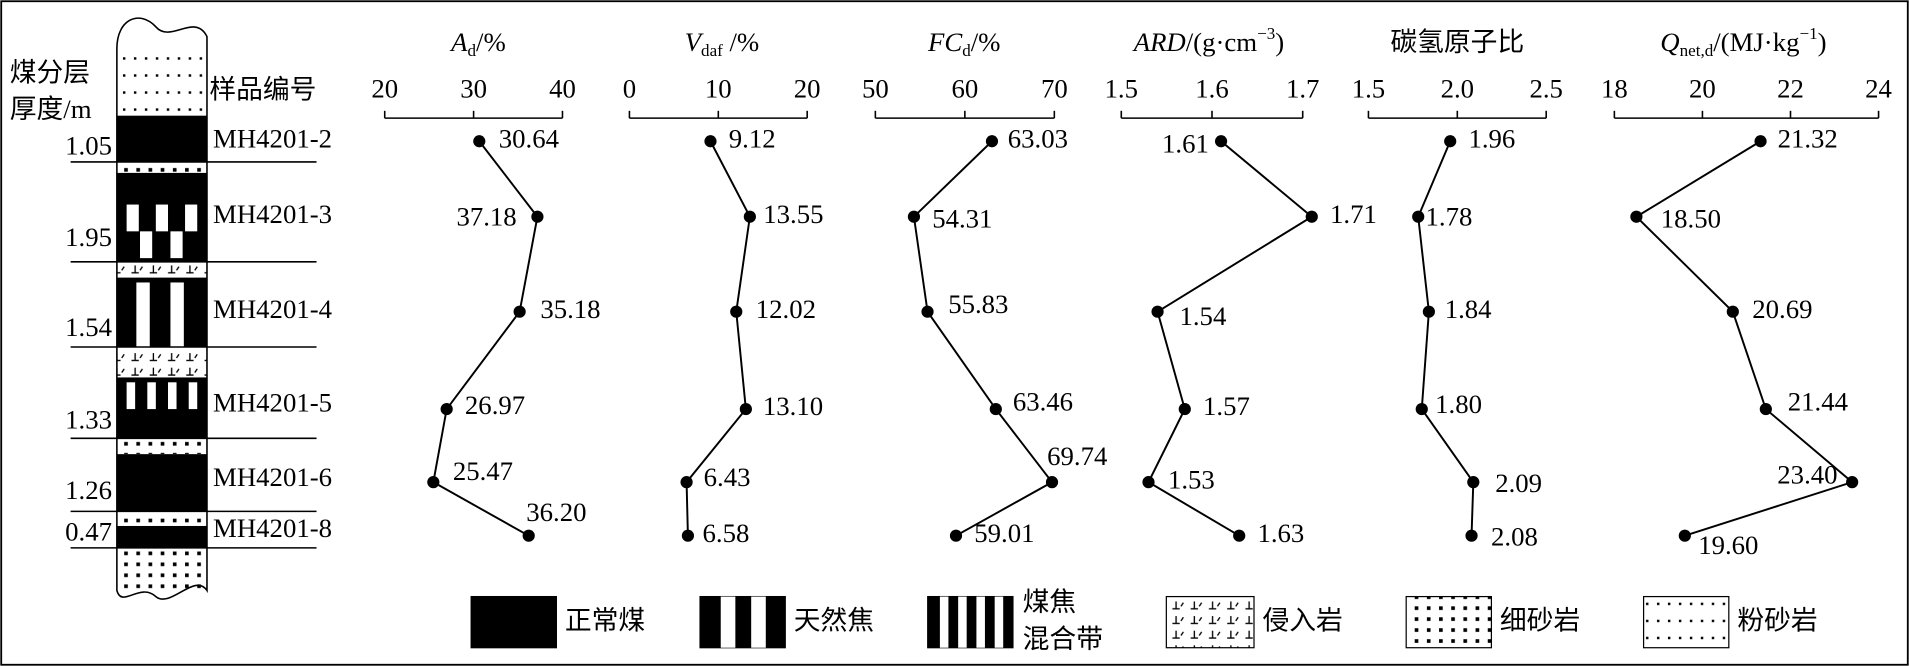 This screenshot has height=666, width=1909. What do you see at coordinates (1782, 309) in the screenshot?
I see `data-label: 20.69` at bounding box center [1782, 309].